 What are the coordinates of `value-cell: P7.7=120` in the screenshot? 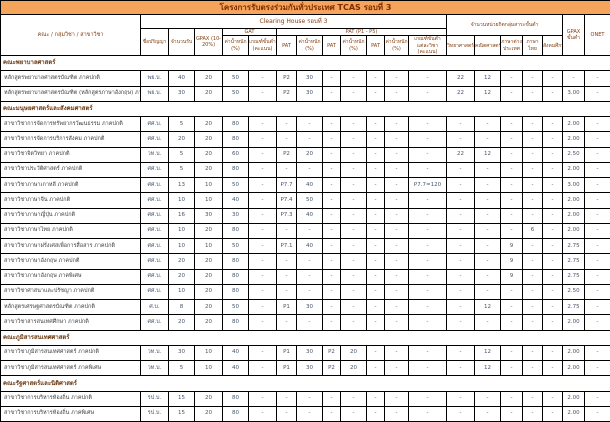 It's located at (427, 185).